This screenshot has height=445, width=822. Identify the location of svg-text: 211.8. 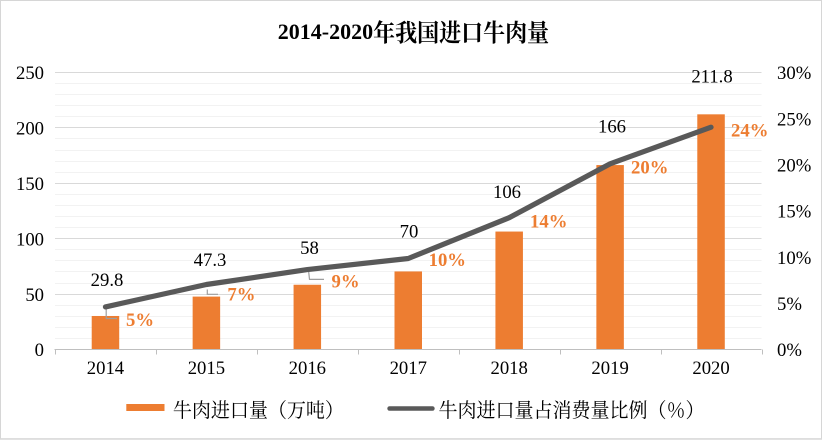
(711, 77).